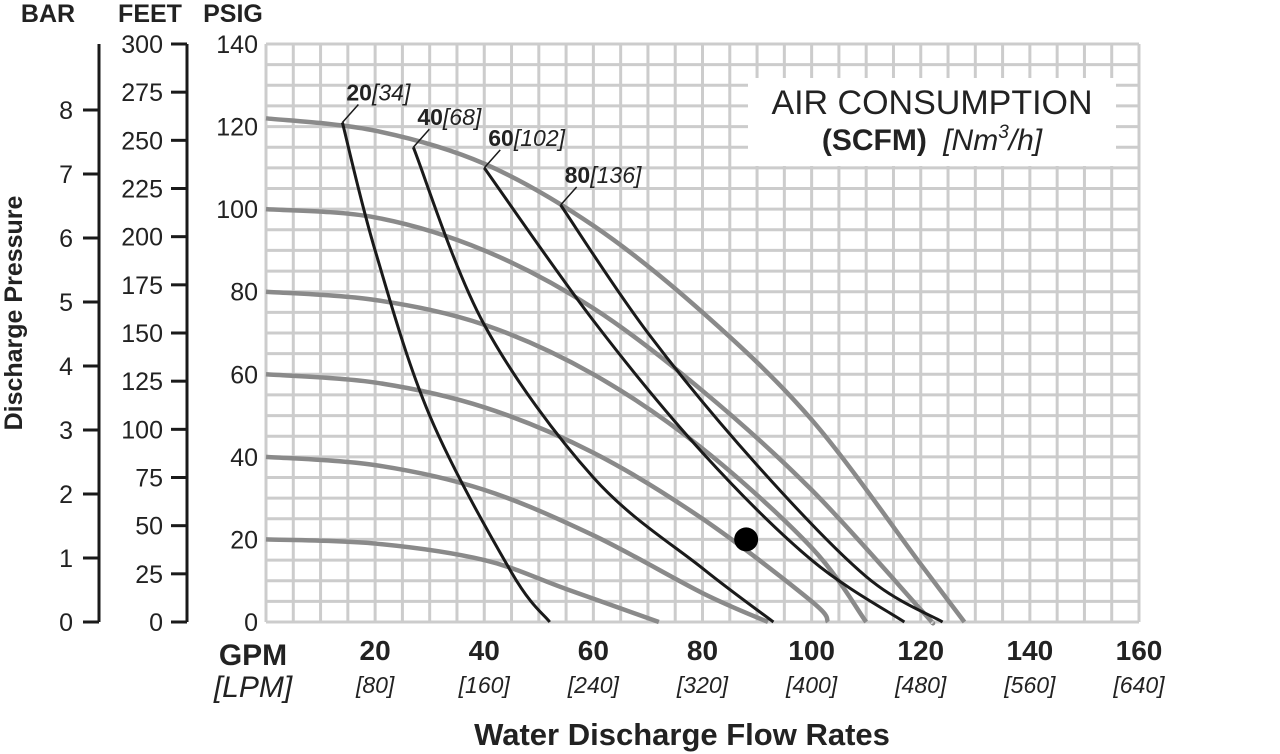 Image resolution: width=1280 pixels, height=754 pixels. I want to click on air-curve-label: 20[34], so click(378, 92).